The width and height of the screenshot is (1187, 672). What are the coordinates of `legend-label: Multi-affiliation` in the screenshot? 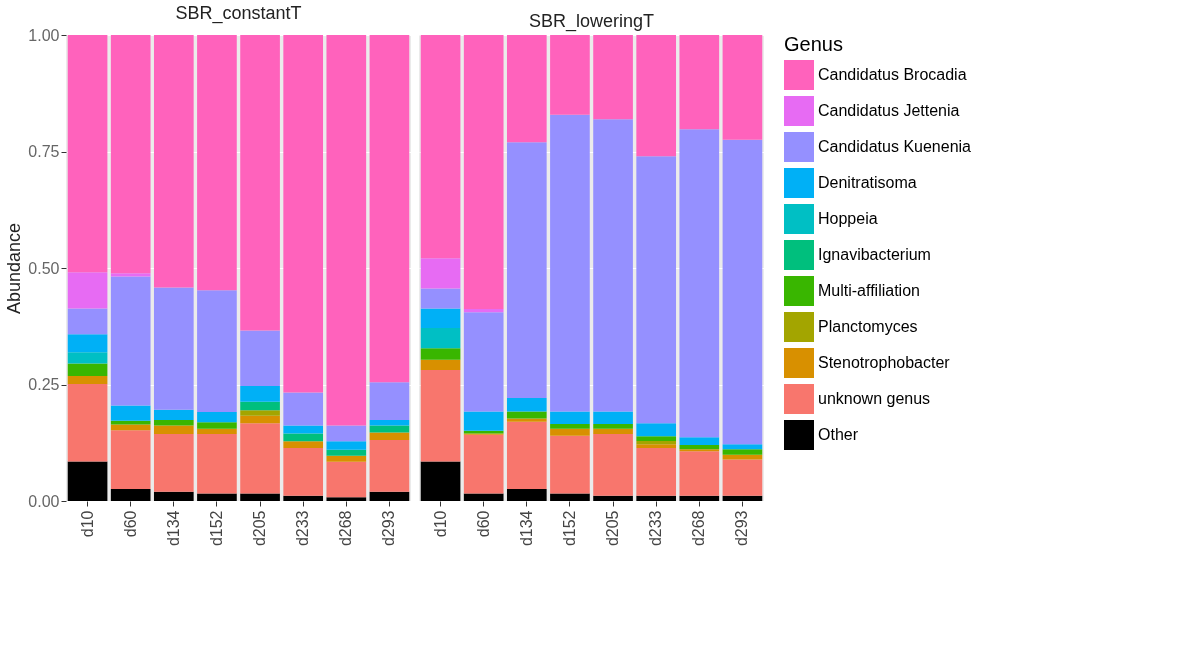 It's located at (869, 290).